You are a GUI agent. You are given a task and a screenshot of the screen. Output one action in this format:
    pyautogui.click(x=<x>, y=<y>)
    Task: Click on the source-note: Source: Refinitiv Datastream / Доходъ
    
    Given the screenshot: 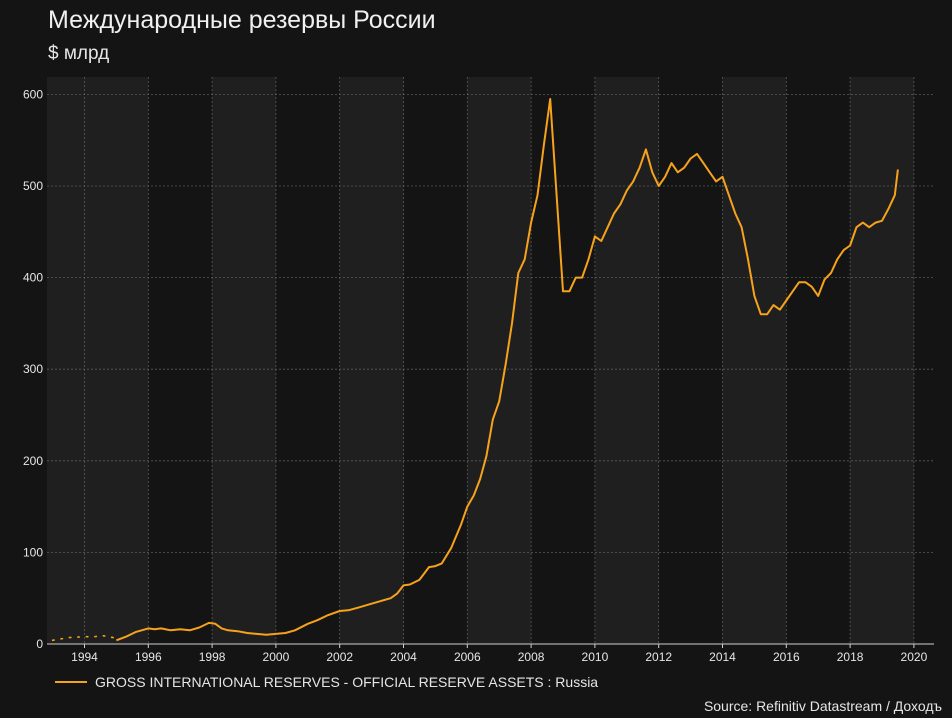 What is the action you would take?
    pyautogui.click(x=822, y=706)
    